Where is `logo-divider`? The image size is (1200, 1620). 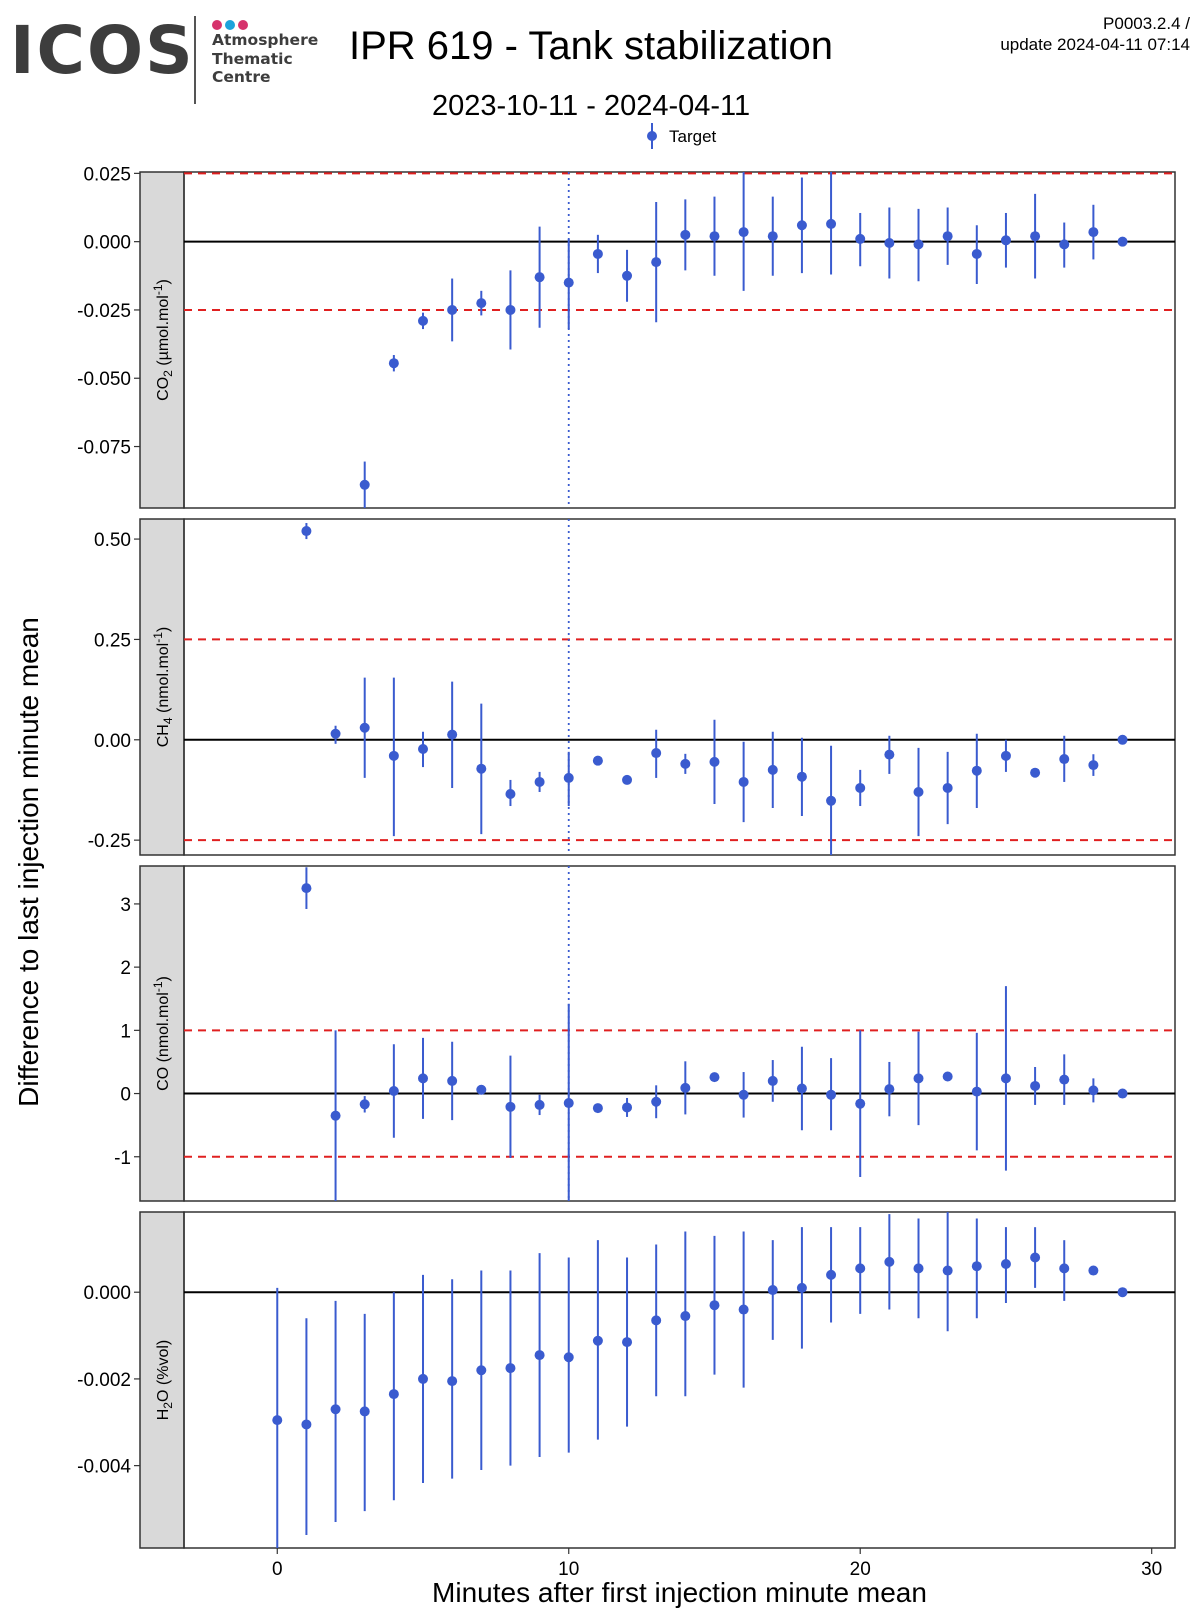
logo-divider is located at coordinates (195, 60).